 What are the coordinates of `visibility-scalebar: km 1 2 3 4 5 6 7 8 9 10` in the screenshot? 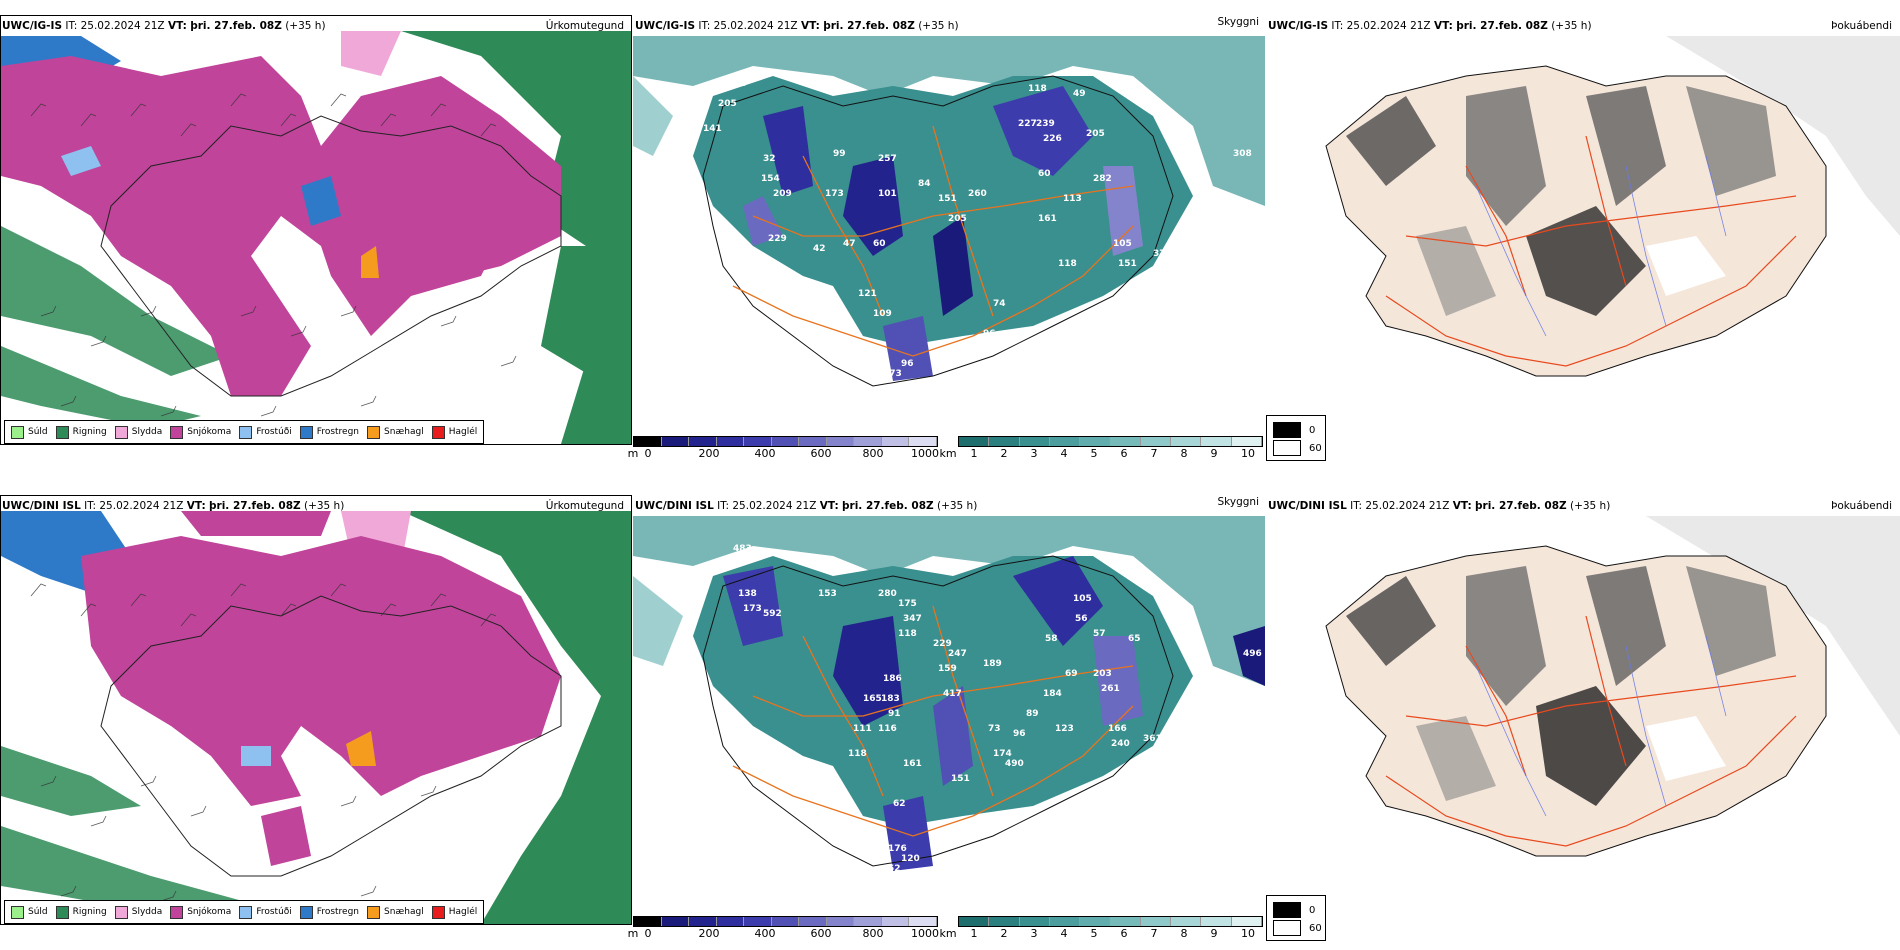 It's located at (1101, 928).